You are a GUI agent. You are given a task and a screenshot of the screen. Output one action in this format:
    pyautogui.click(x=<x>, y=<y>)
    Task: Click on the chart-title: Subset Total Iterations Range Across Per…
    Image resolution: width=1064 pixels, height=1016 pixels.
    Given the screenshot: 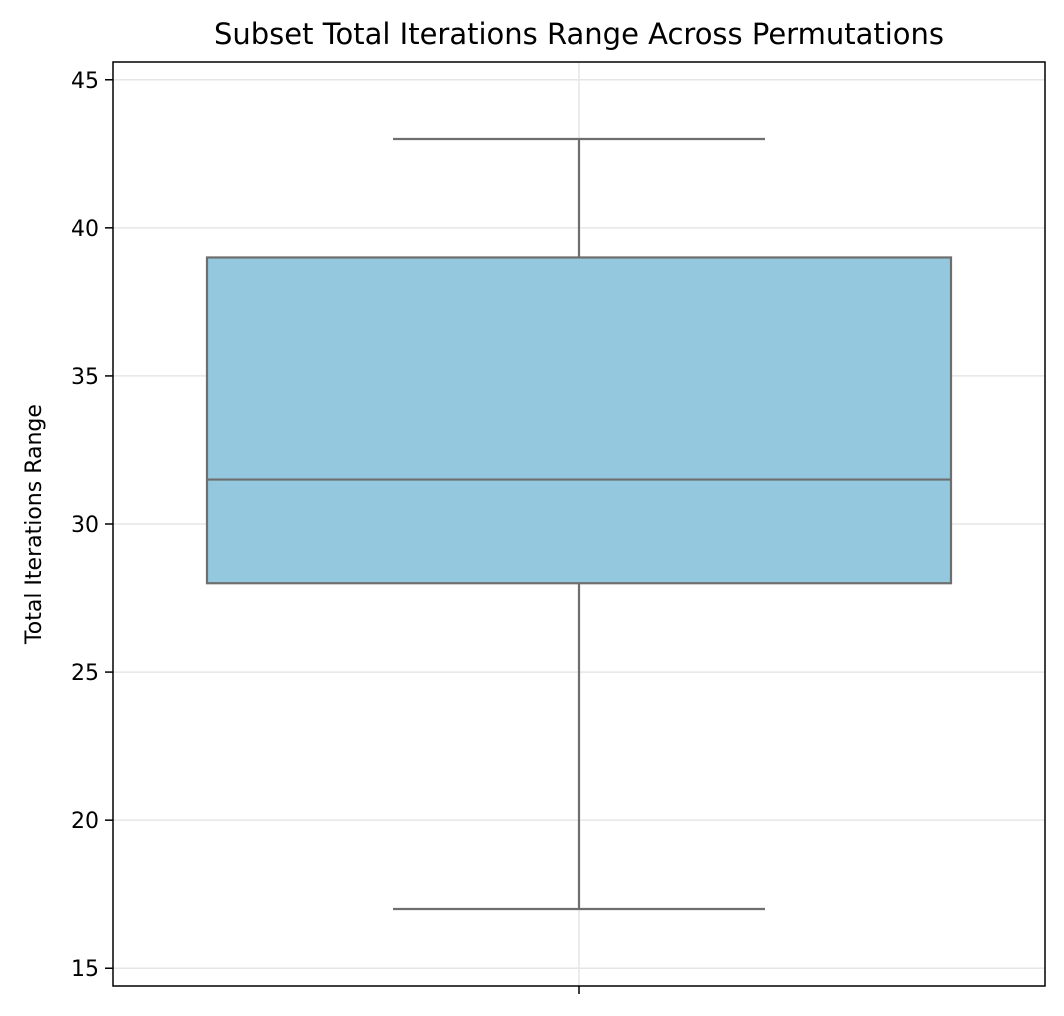 What is the action you would take?
    pyautogui.click(x=579, y=34)
    